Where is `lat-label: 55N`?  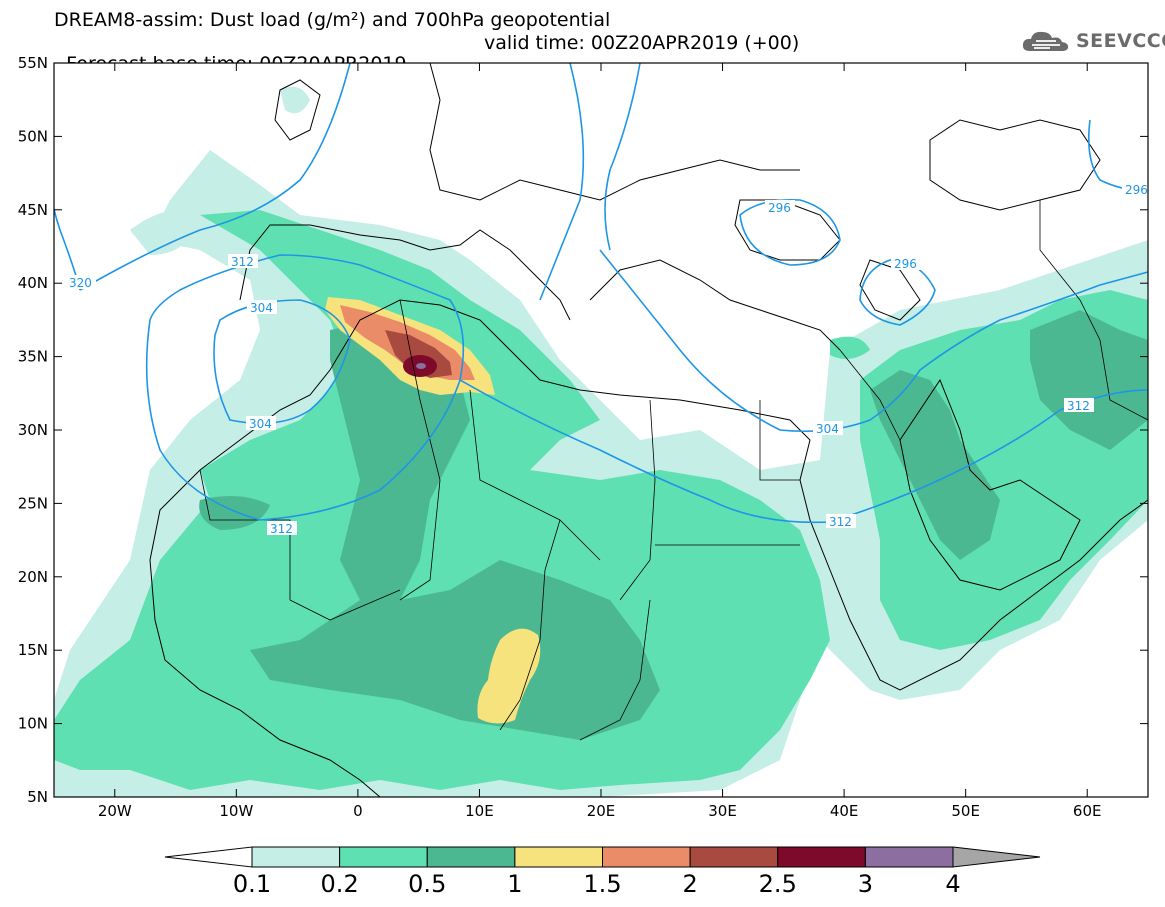 lat-label: 55N is located at coordinates (33, 63).